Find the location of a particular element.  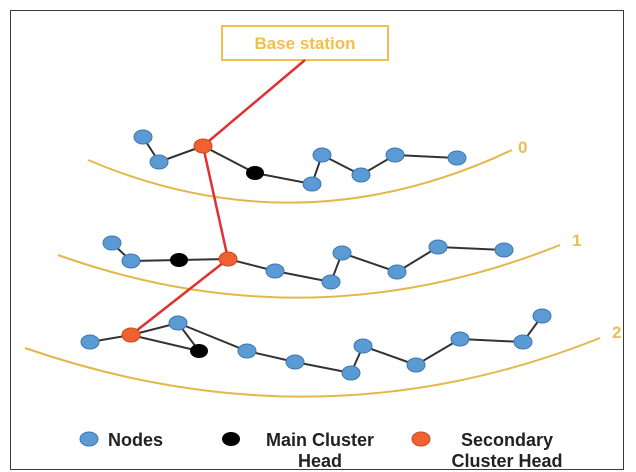

legend-label-nodes: Nodes is located at coordinates (135, 440).